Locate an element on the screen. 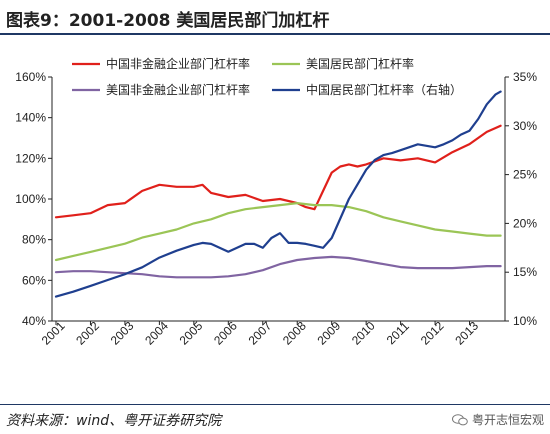 Image resolution: width=550 pixels, height=434 pixels. watermark-text: 粤开志恒宏观 is located at coordinates (507, 420).